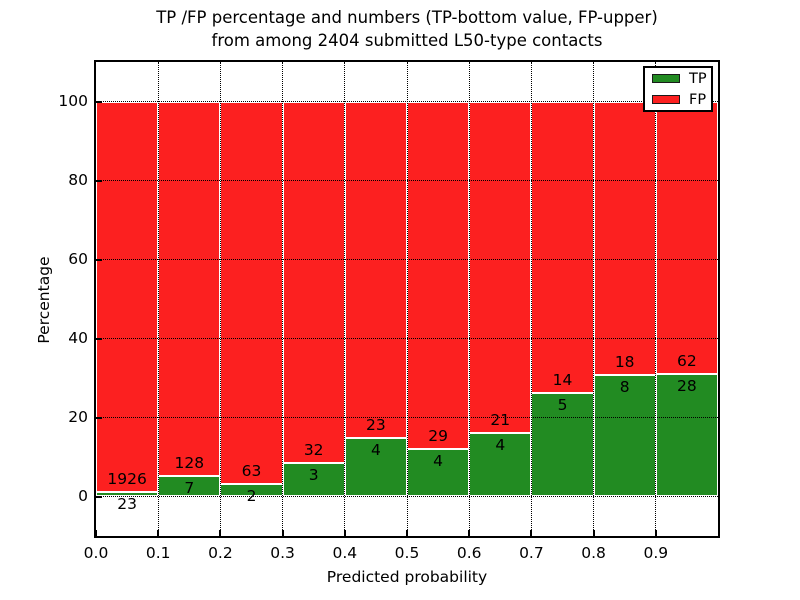 This screenshot has width=800, height=600. What do you see at coordinates (624, 386) in the screenshot?
I see `tp-count-label: 8` at bounding box center [624, 386].